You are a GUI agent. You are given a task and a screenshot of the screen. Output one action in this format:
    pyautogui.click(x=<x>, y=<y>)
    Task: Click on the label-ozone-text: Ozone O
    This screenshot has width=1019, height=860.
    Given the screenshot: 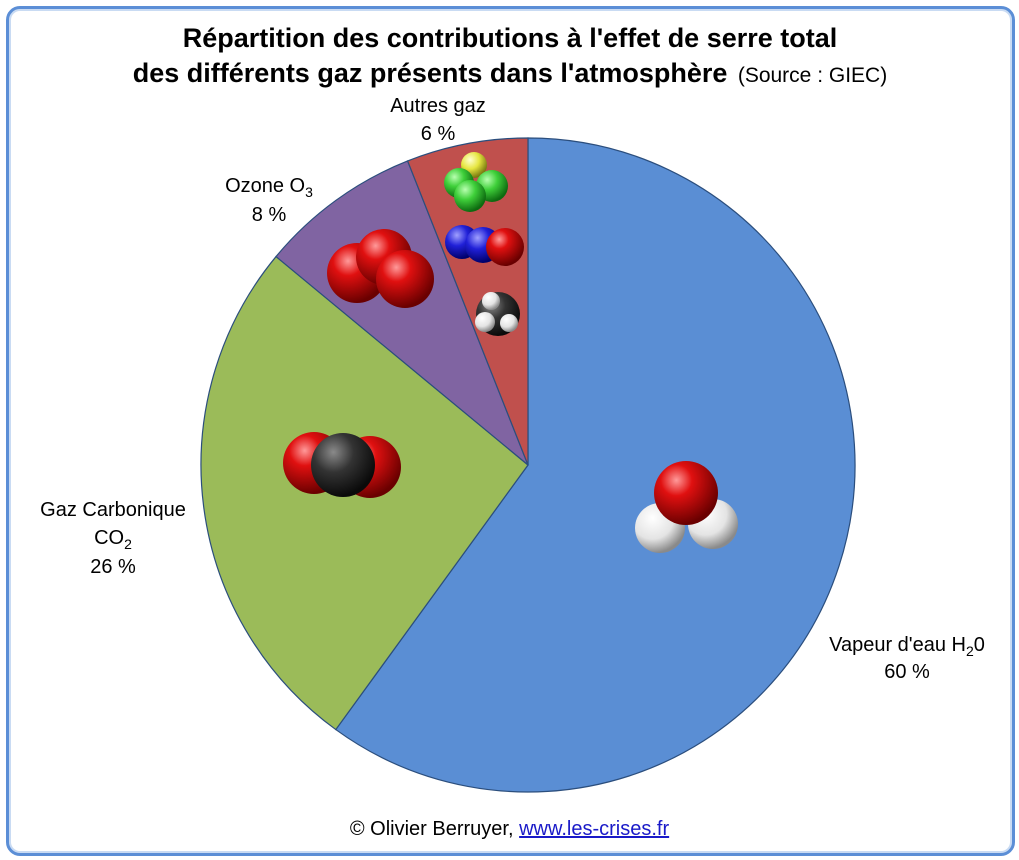 What is the action you would take?
    pyautogui.click(x=265, y=186)
    